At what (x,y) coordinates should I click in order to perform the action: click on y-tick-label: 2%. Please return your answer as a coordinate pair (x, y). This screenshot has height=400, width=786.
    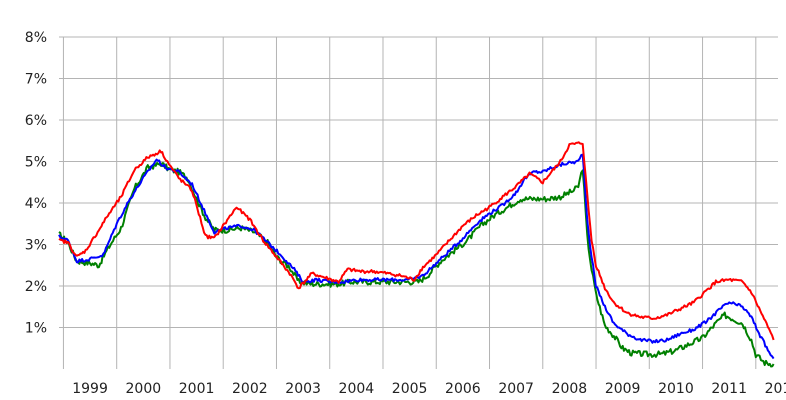
    Looking at the image, I should click on (36, 287).